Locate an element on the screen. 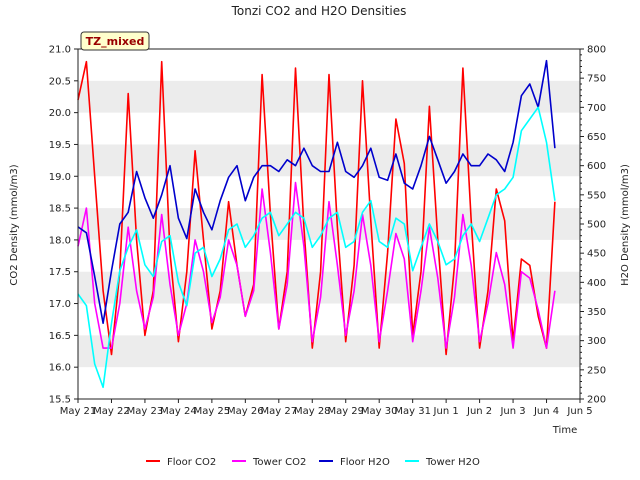  x-tick-label: Jun 4 is located at coordinates (546, 411).